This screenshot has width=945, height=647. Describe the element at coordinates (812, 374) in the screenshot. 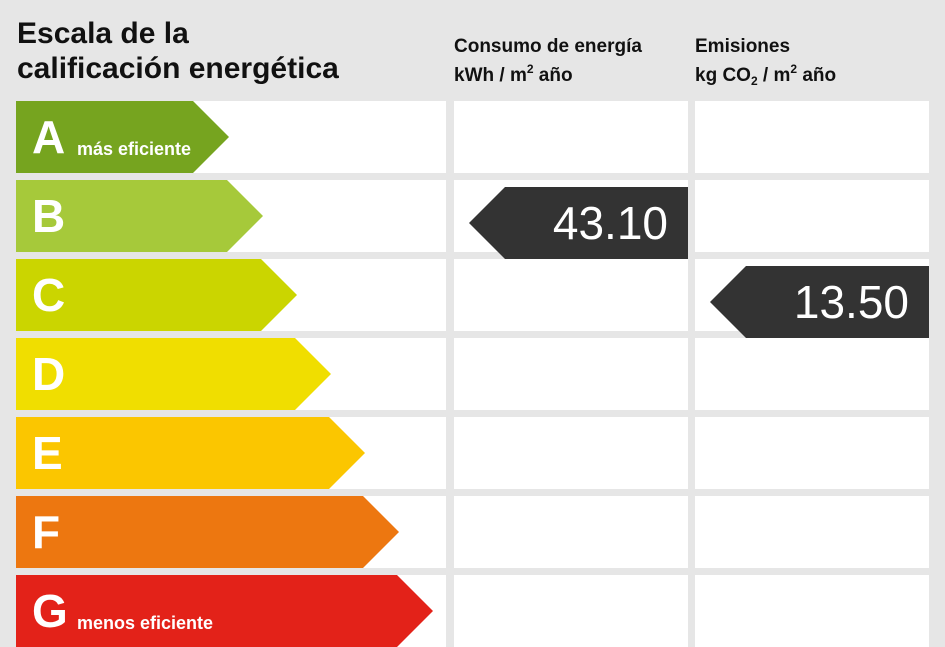

I see `emisiones-cell-d` at that location.